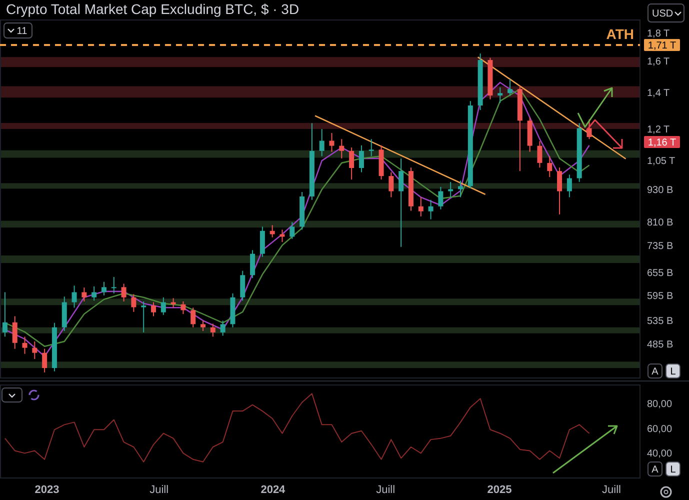 The image size is (689, 500). What do you see at coordinates (658, 62) in the screenshot?
I see `y-tick-label: 1,6 T` at bounding box center [658, 62].